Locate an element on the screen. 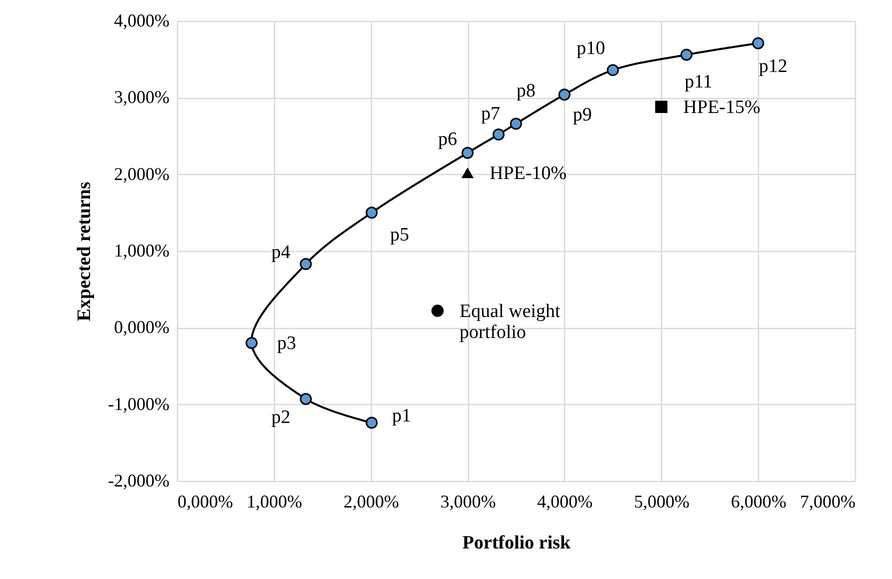 The width and height of the screenshot is (892, 579). annotation: p6 is located at coordinates (448, 139).